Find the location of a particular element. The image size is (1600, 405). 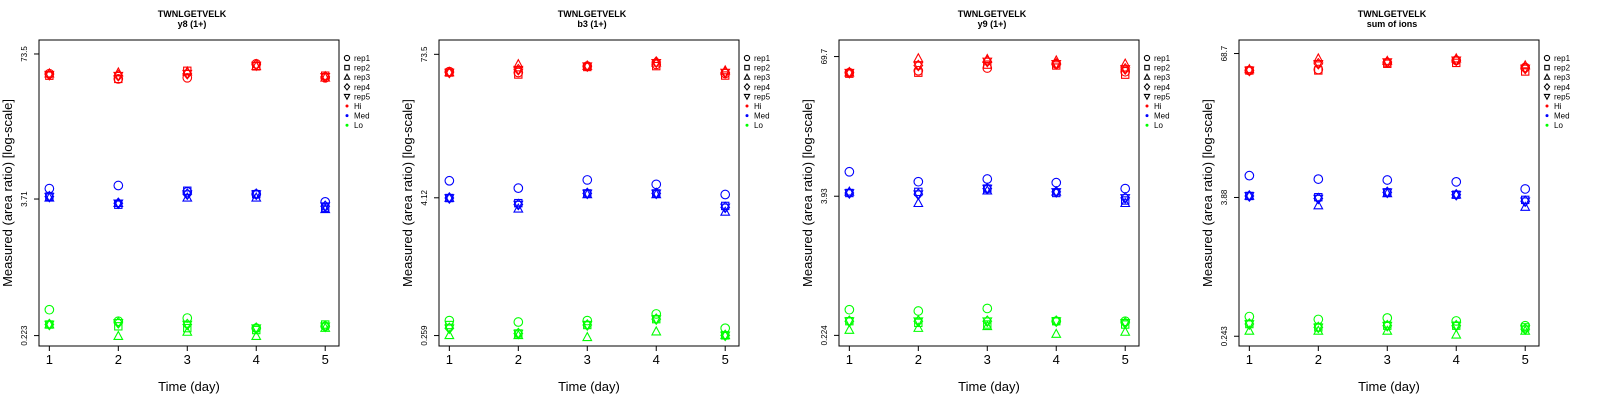

legend-dot-hi is located at coordinates (747, 106).